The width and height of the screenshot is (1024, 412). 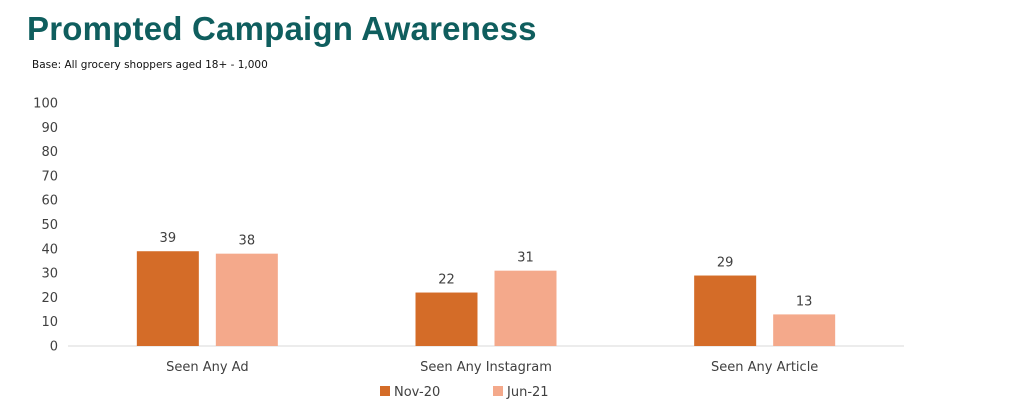 What do you see at coordinates (49, 249) in the screenshot?
I see `y-tick-label: 40` at bounding box center [49, 249].